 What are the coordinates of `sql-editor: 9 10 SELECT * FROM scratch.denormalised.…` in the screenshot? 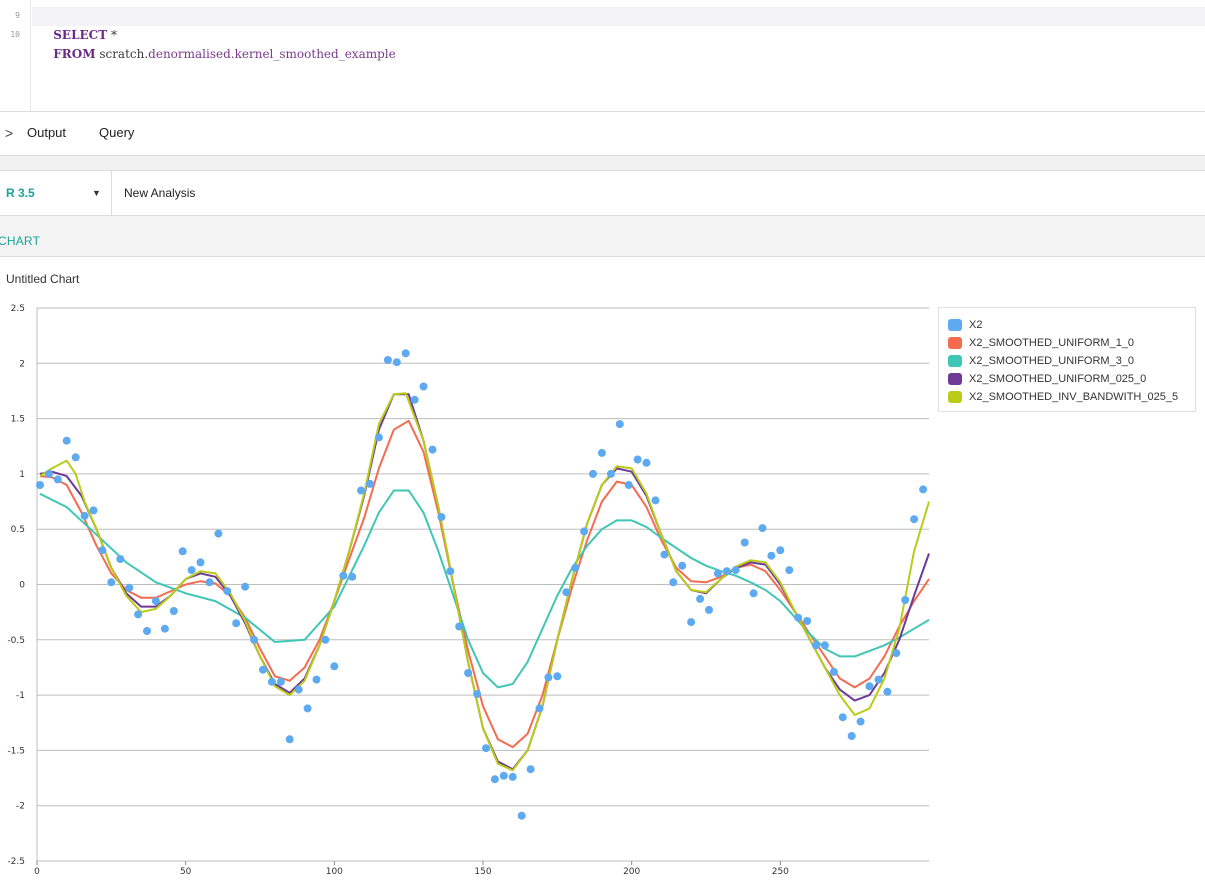 It's located at (602, 56).